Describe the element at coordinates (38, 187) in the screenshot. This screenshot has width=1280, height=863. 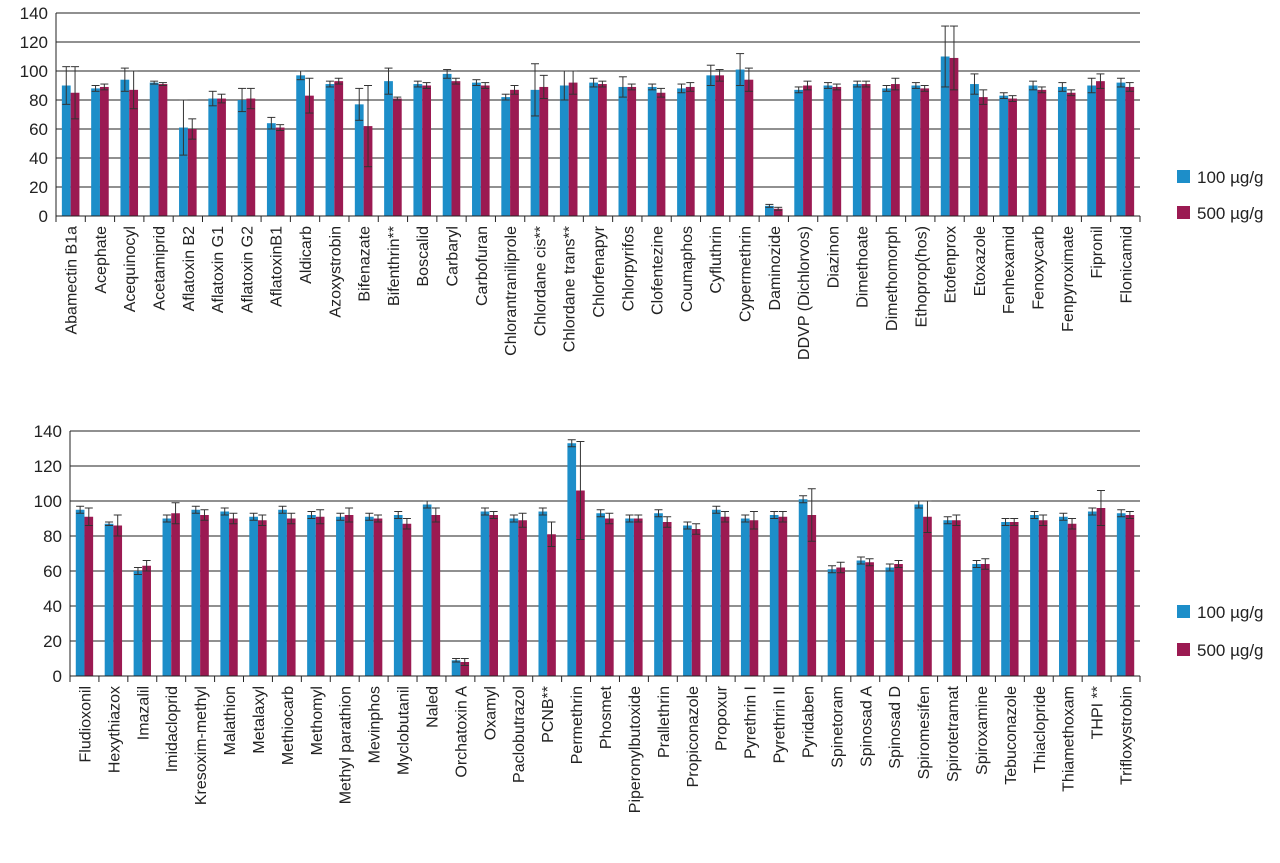
I see `y-tick-label: 20` at that location.